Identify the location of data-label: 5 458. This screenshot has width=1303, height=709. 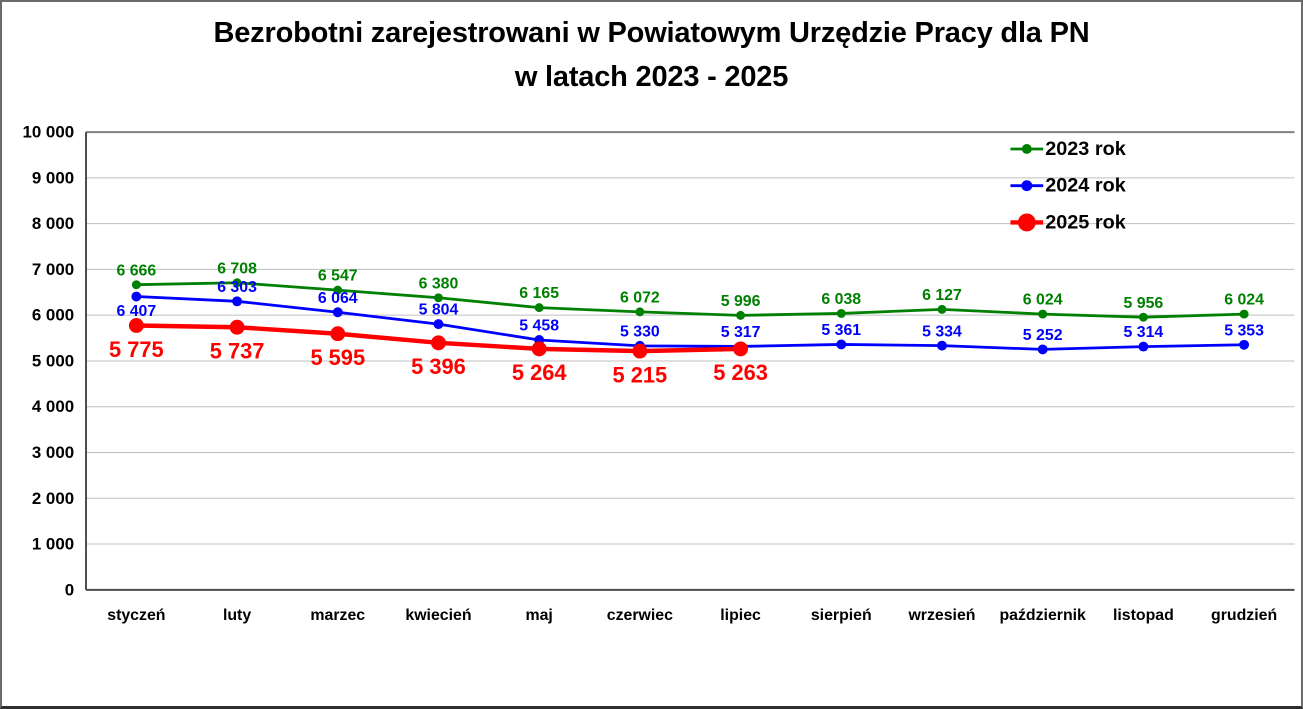
(539, 326).